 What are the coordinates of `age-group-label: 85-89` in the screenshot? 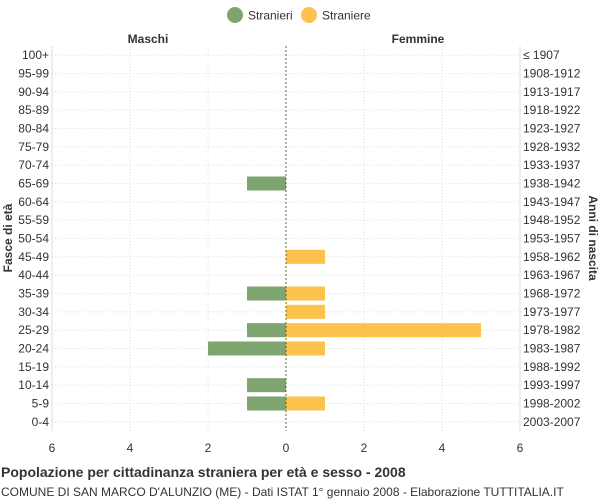 It's located at (33, 110).